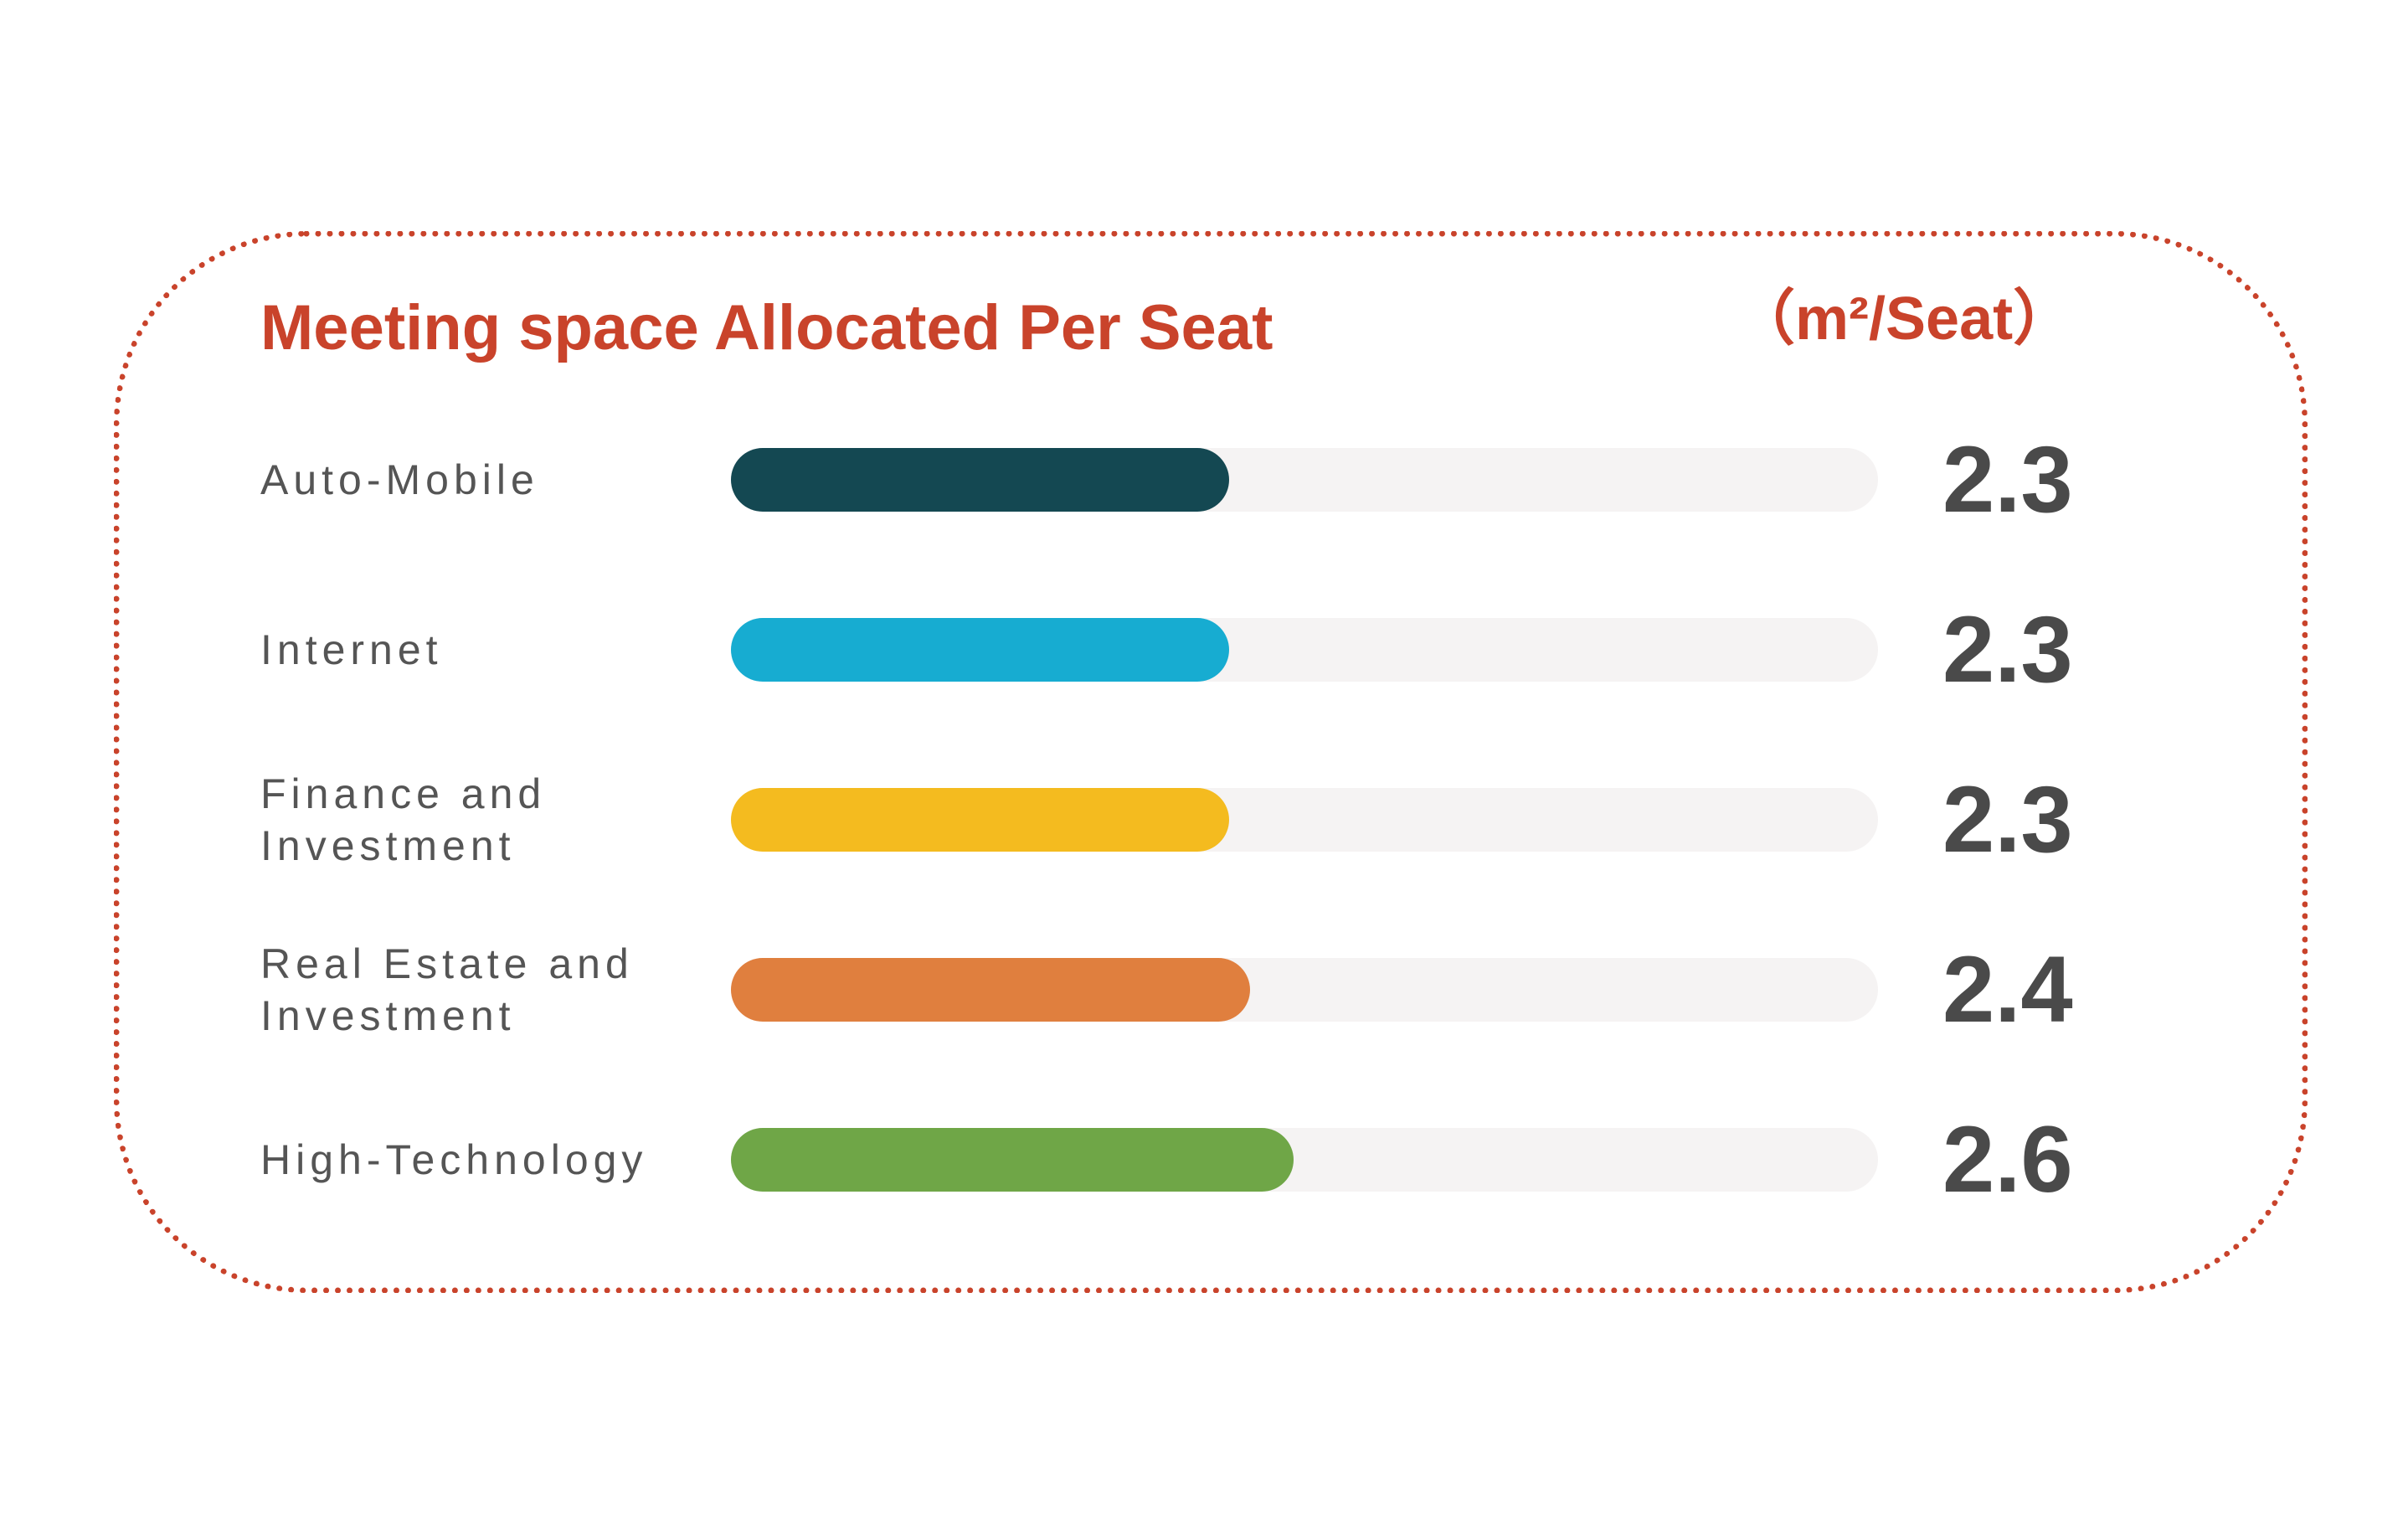  Describe the element at coordinates (2007, 1159) in the screenshot. I see `bar-value-label: 2.6` at that location.